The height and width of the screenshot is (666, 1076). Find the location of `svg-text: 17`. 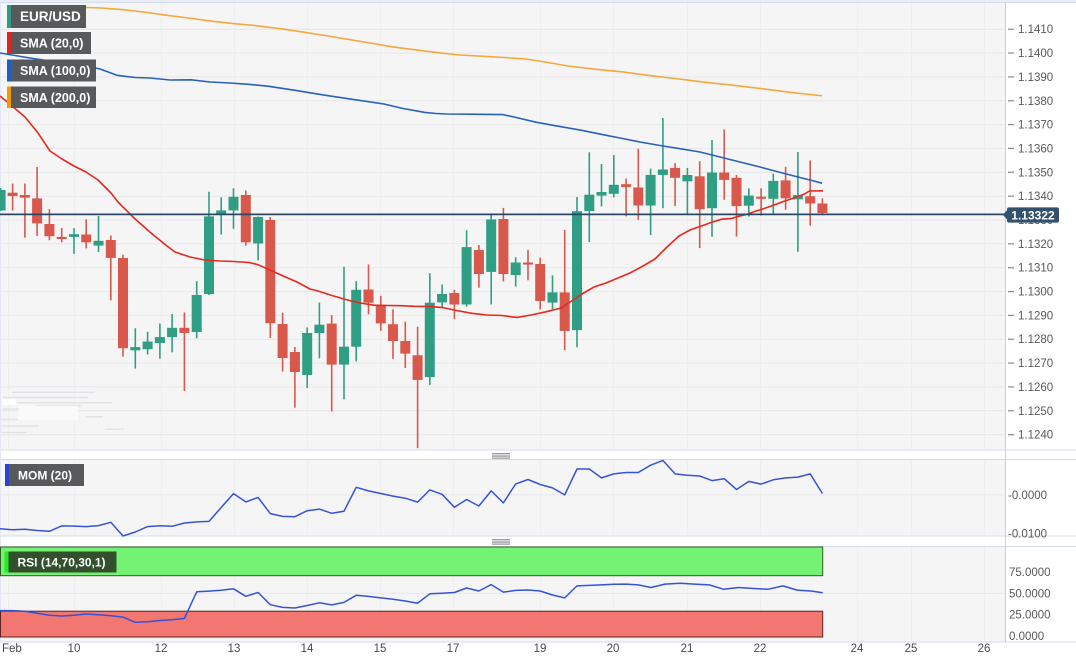

svg-text: 17 is located at coordinates (453, 649).